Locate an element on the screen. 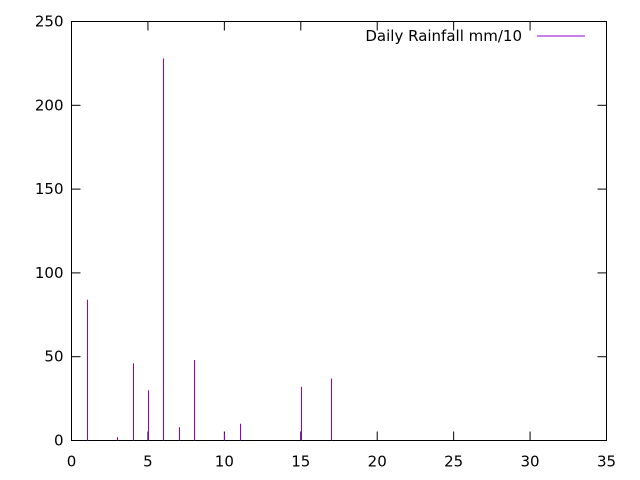  legend-label: Daily Rainfall mm/10 is located at coordinates (443, 36).